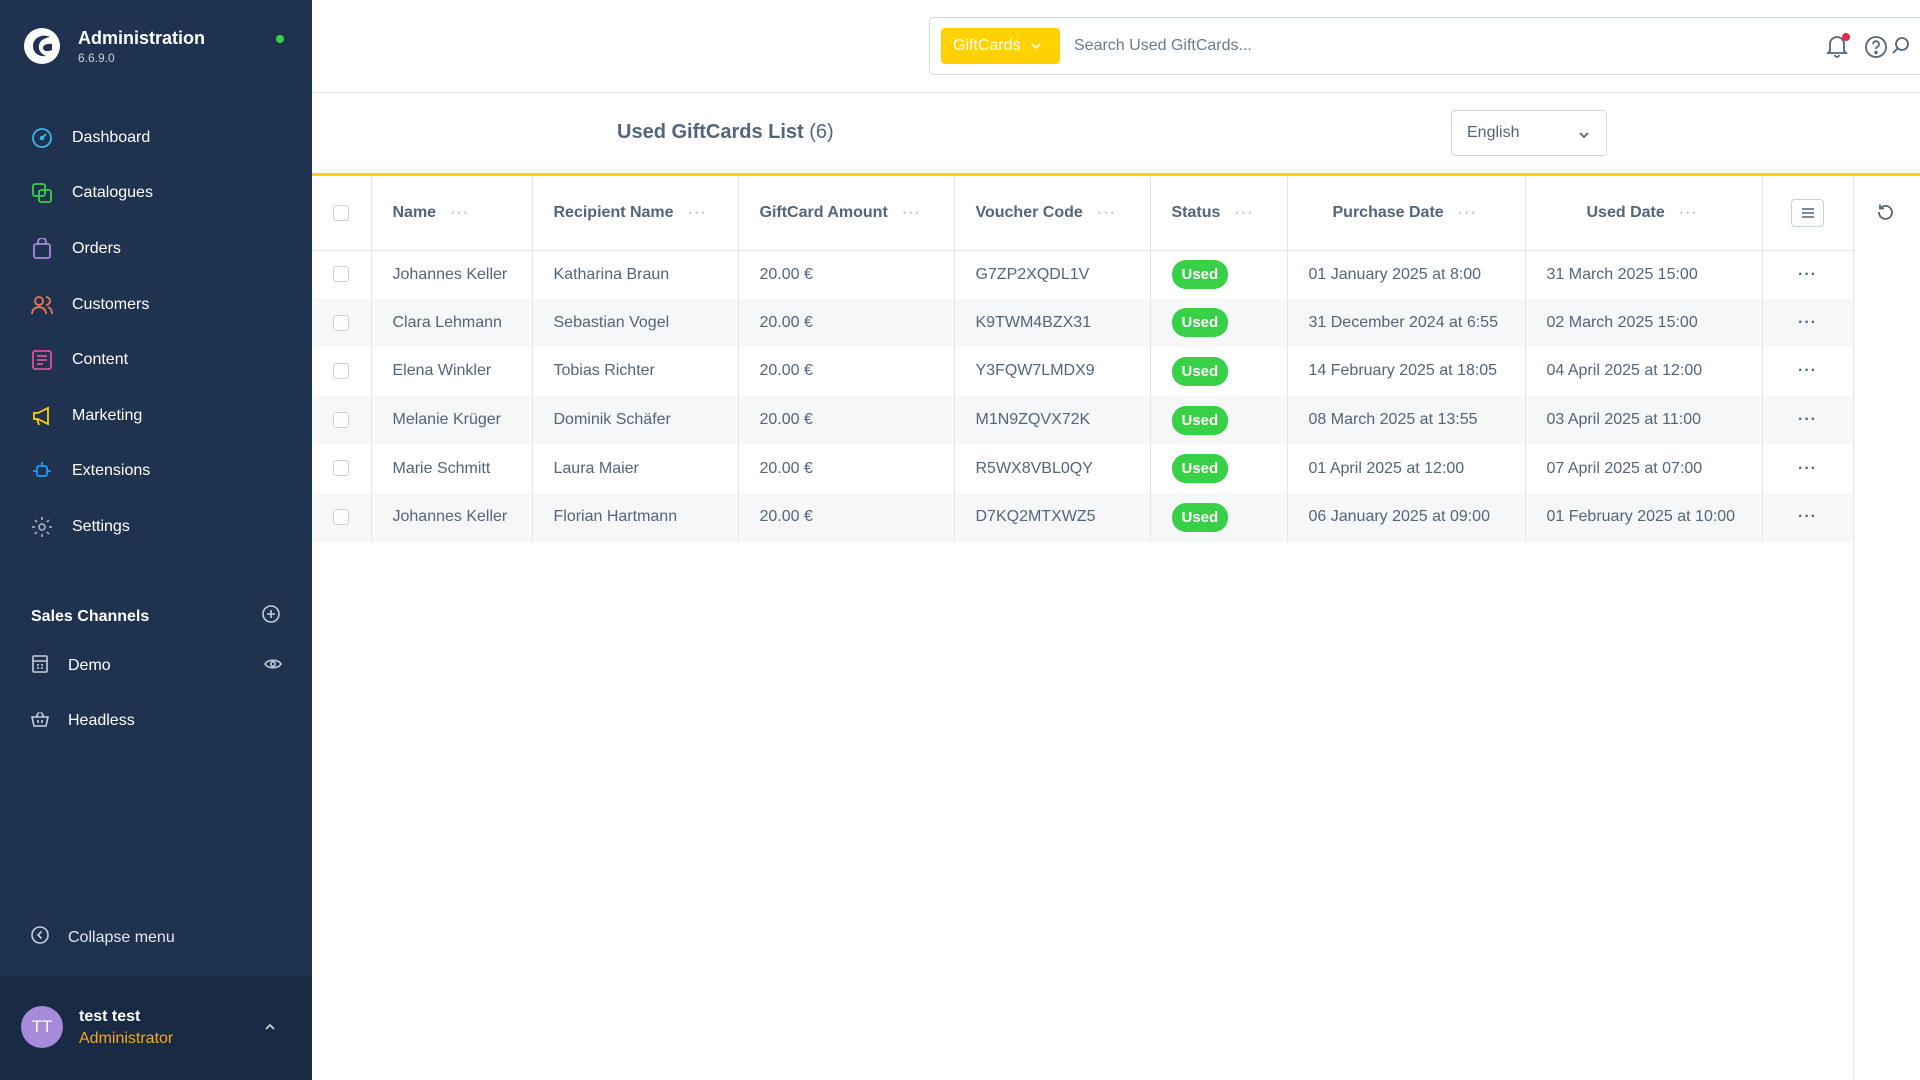 The width and height of the screenshot is (1920, 1080). I want to click on sales-channel-item-demo: Demo, so click(156, 666).